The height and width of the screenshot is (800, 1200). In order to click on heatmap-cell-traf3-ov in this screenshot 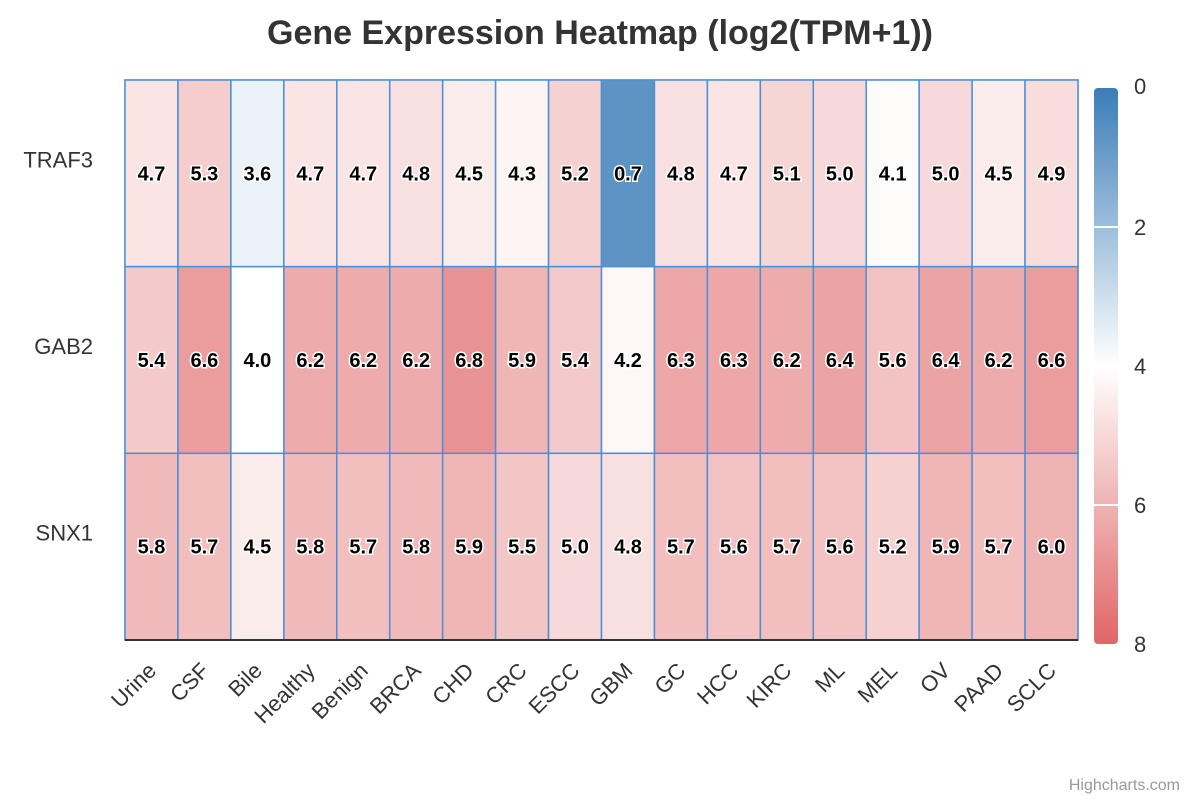, I will do `click(945, 173)`.